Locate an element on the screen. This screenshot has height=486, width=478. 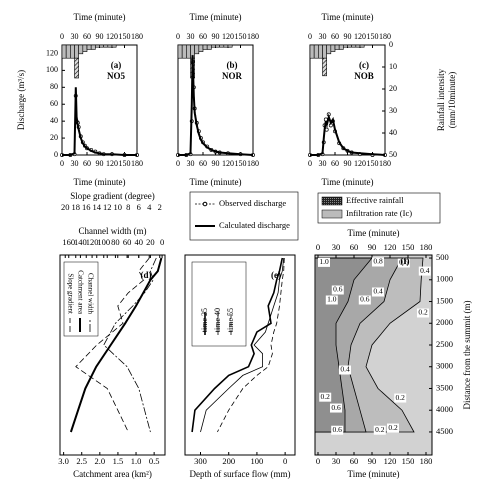
legend-label: Slope gradient is located at coordinates (70, 293).